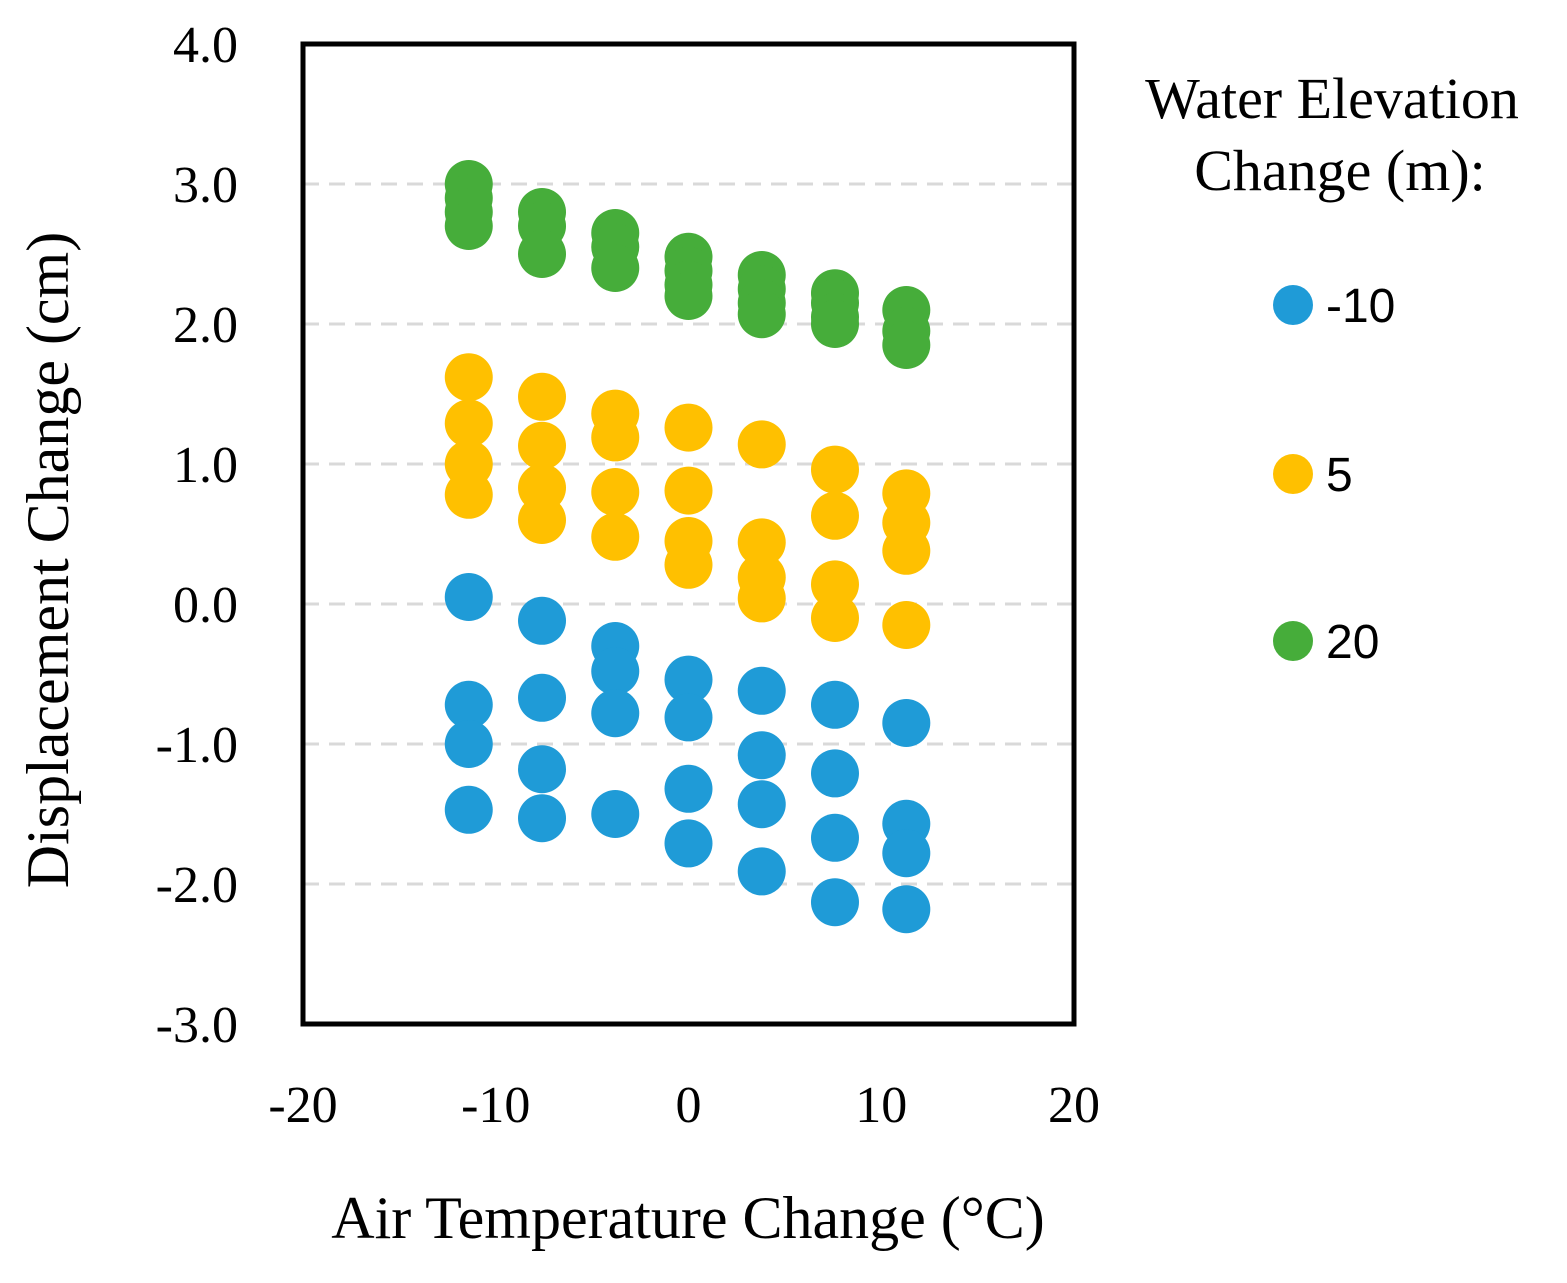 The height and width of the screenshot is (1283, 1567). What do you see at coordinates (689, 1105) in the screenshot?
I see `x-tick-label: 0` at bounding box center [689, 1105].